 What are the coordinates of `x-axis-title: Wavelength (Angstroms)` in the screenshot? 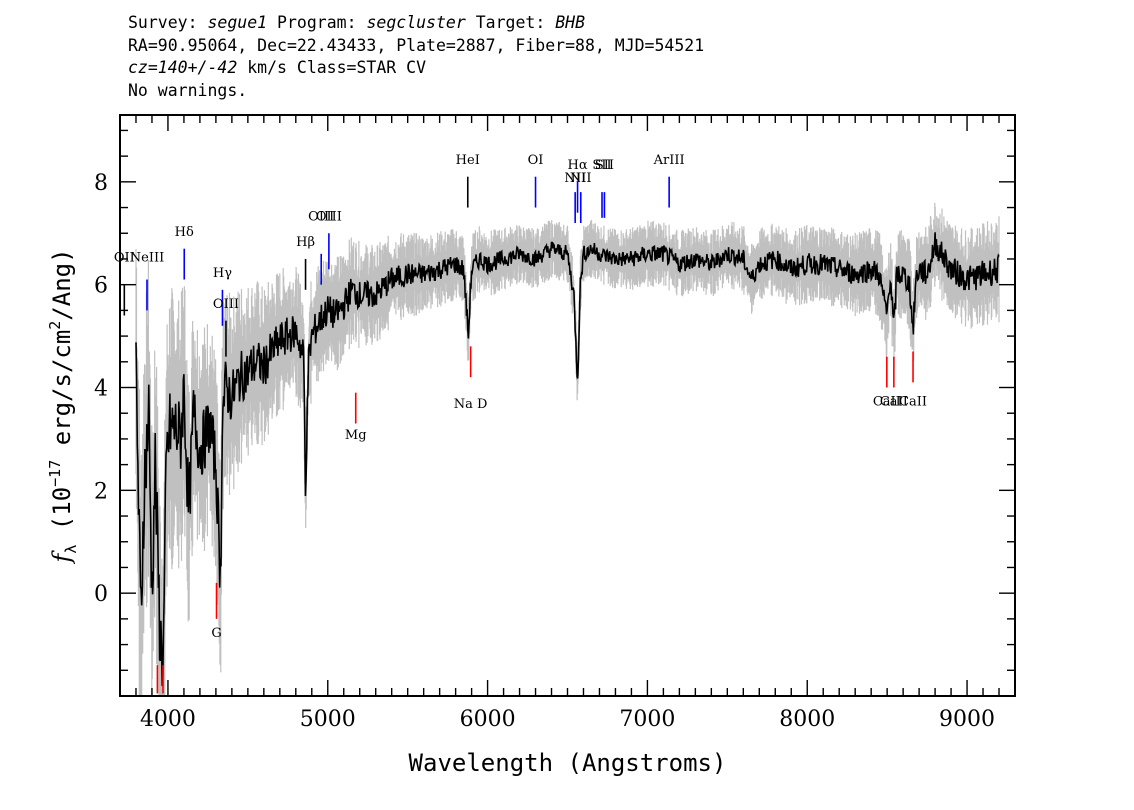 It's located at (568, 763).